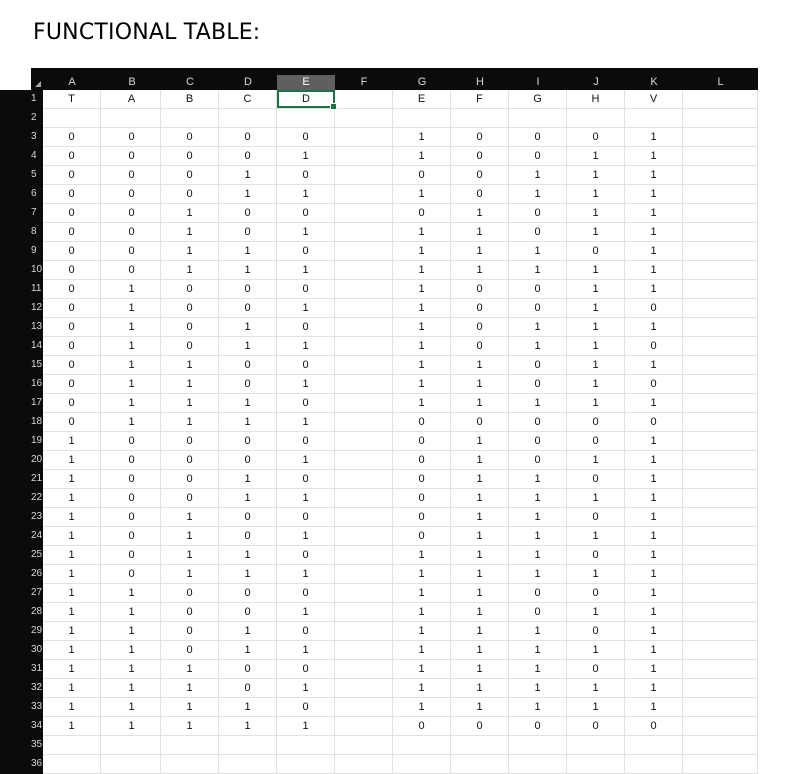  What do you see at coordinates (596, 82) in the screenshot?
I see `column-header-j: J` at bounding box center [596, 82].